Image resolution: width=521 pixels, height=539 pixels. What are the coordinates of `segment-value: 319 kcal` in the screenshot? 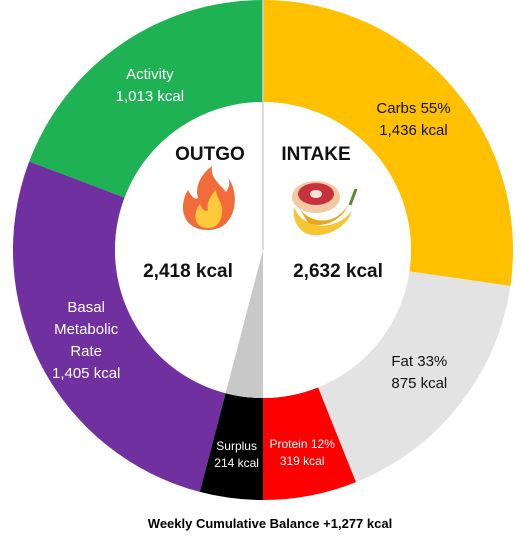 It's located at (302, 461).